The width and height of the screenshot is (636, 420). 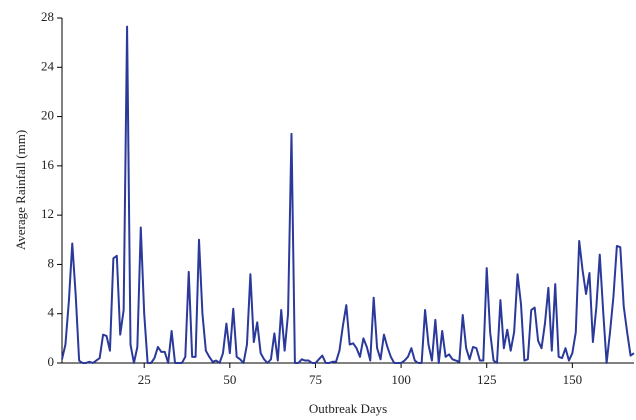 What do you see at coordinates (348, 408) in the screenshot?
I see `x-axis-label: Outbreak Days` at bounding box center [348, 408].